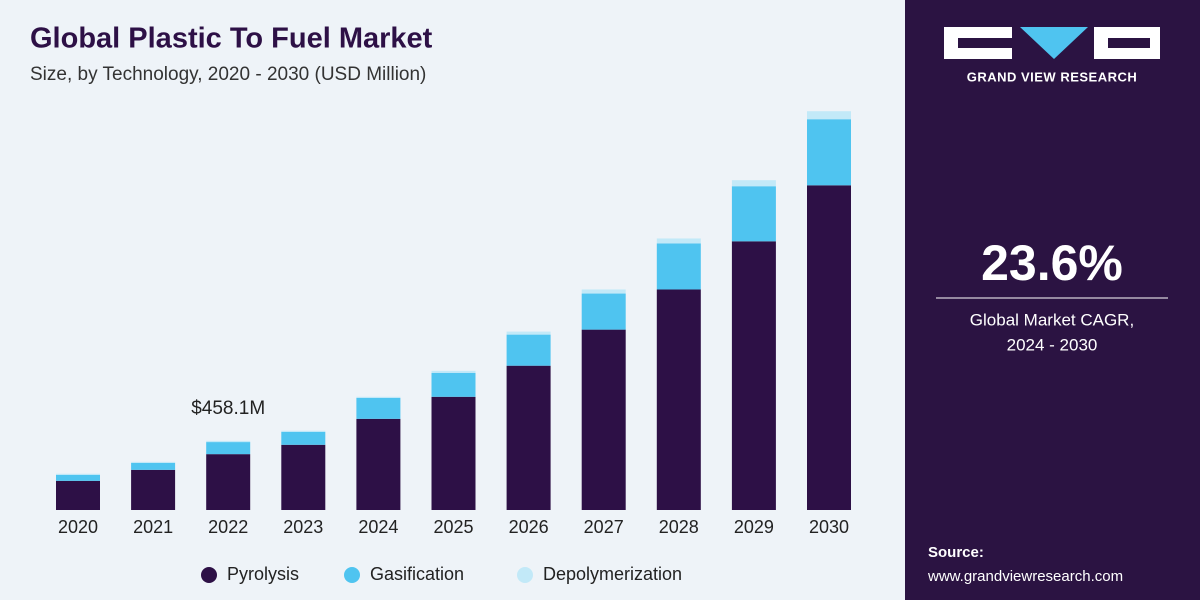 The height and width of the screenshot is (600, 1200). I want to click on logo, so click(1052, 43).